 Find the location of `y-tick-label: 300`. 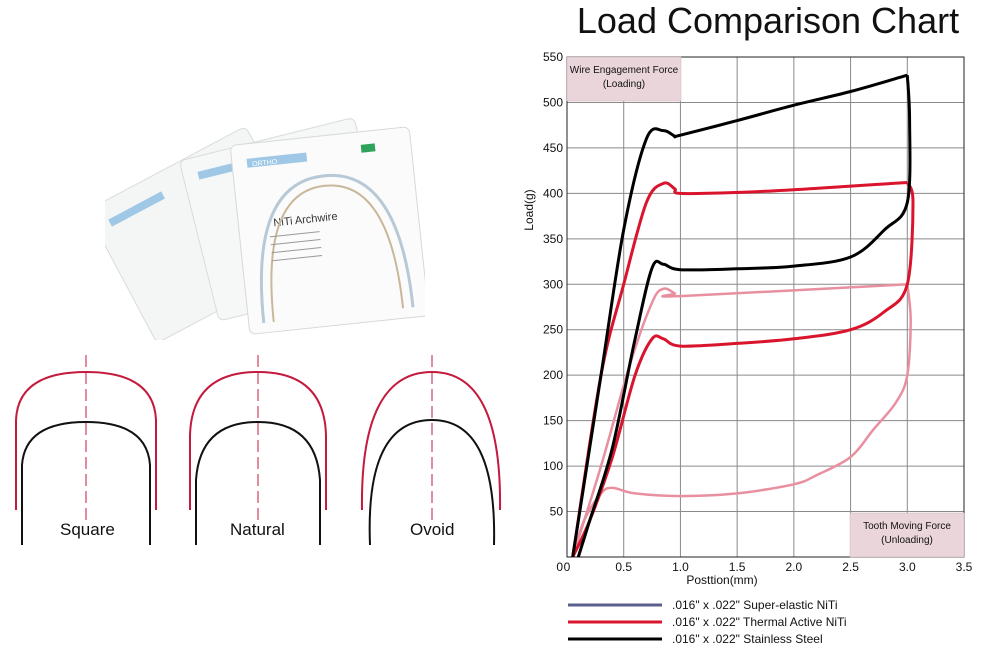

y-tick-label: 300 is located at coordinates (553, 284).